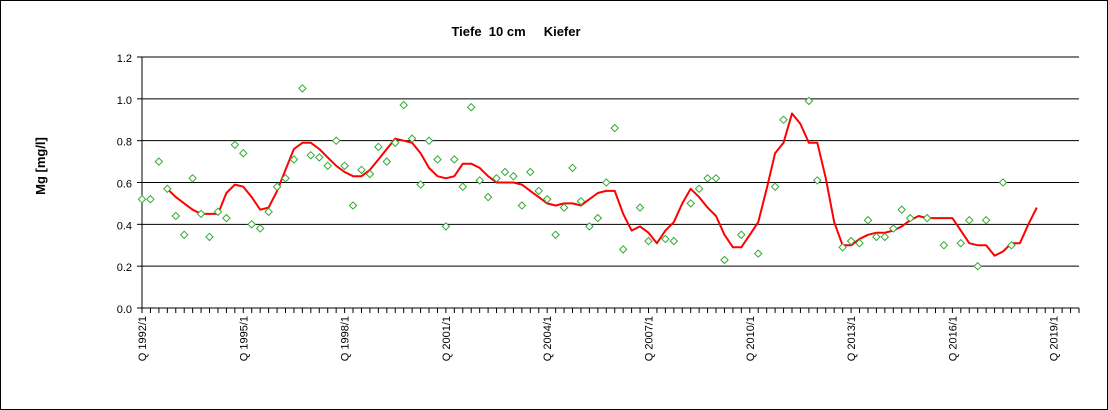 This screenshot has height=410, width=1108. Describe the element at coordinates (515, 31) in the screenshot. I see `chart-title: Tiefe 10 cm Kiefer` at that location.